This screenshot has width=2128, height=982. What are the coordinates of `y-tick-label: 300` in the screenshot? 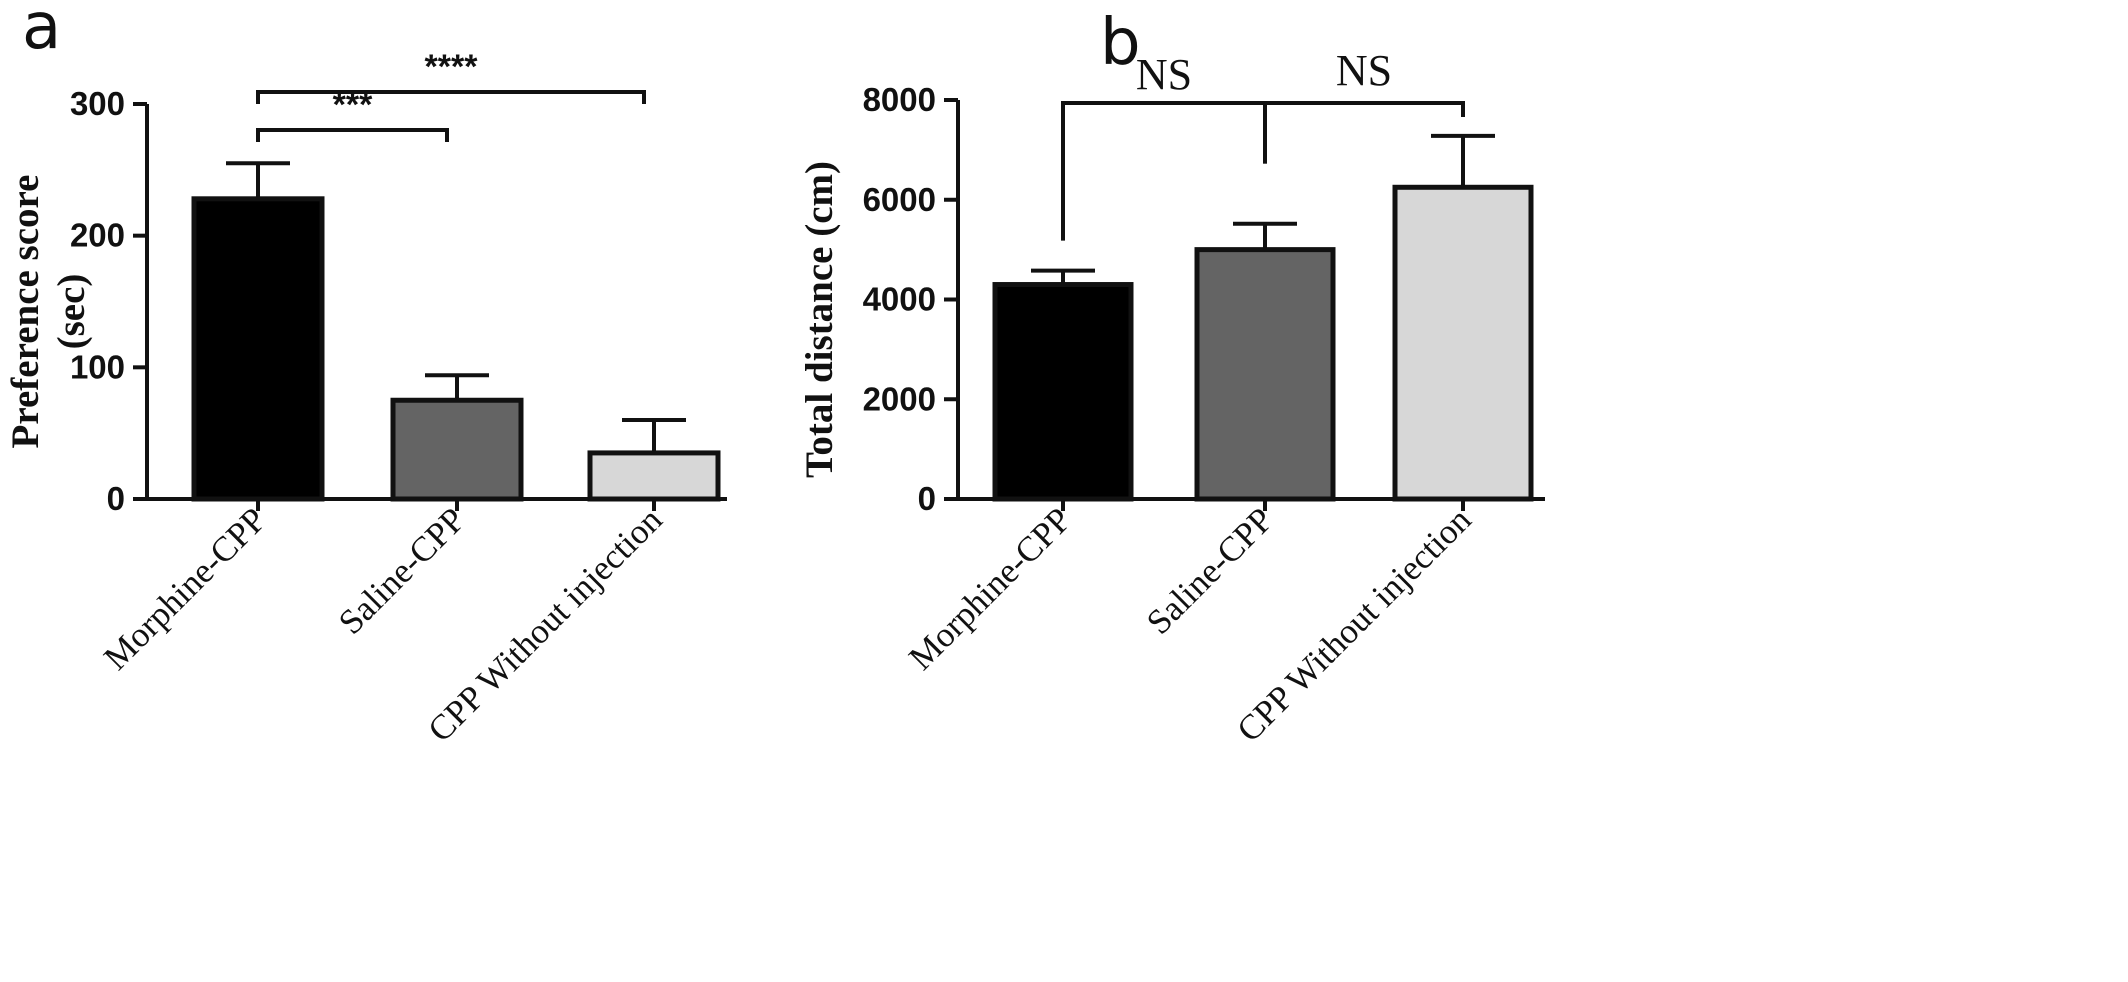 It's located at (97, 103).